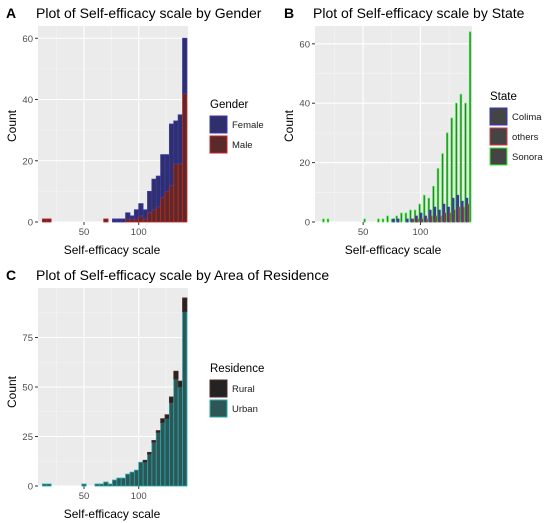 This screenshot has width=550, height=523. What do you see at coordinates (12, 391) in the screenshot?
I see `y-axis-title-residence: Count` at bounding box center [12, 391].